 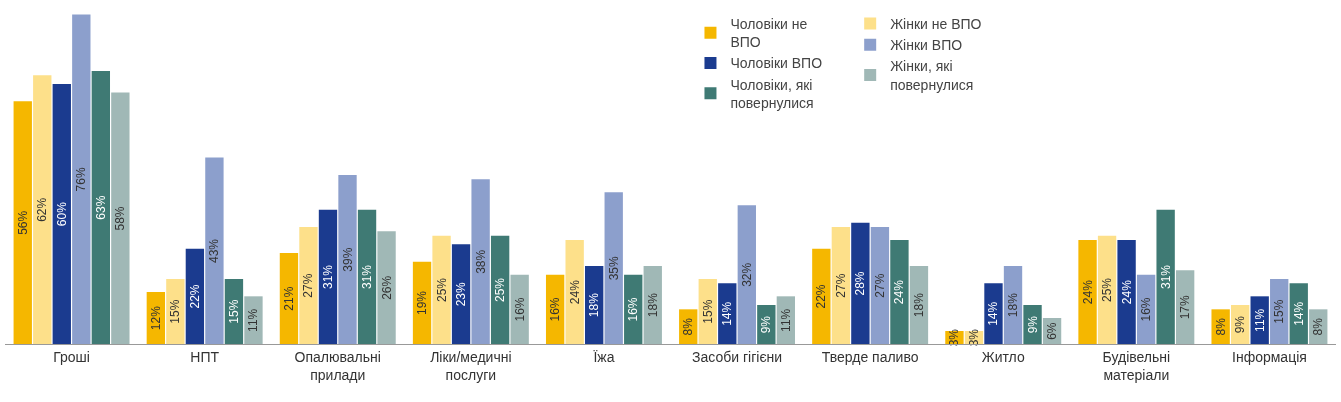 I want to click on x-tick-label: Житло, so click(x=1003, y=356).